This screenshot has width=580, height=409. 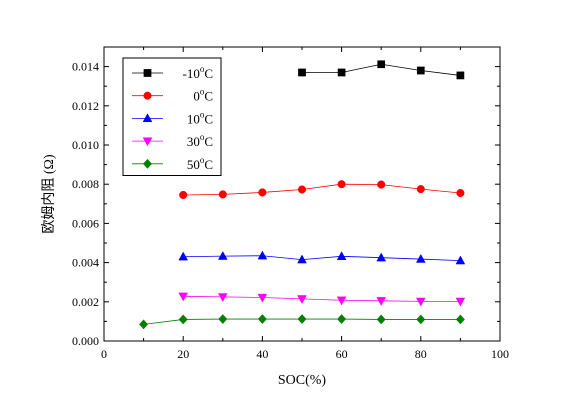 I want to click on legend: -10oC 0oC 10oC 30oC 50oC, so click(x=172, y=116).